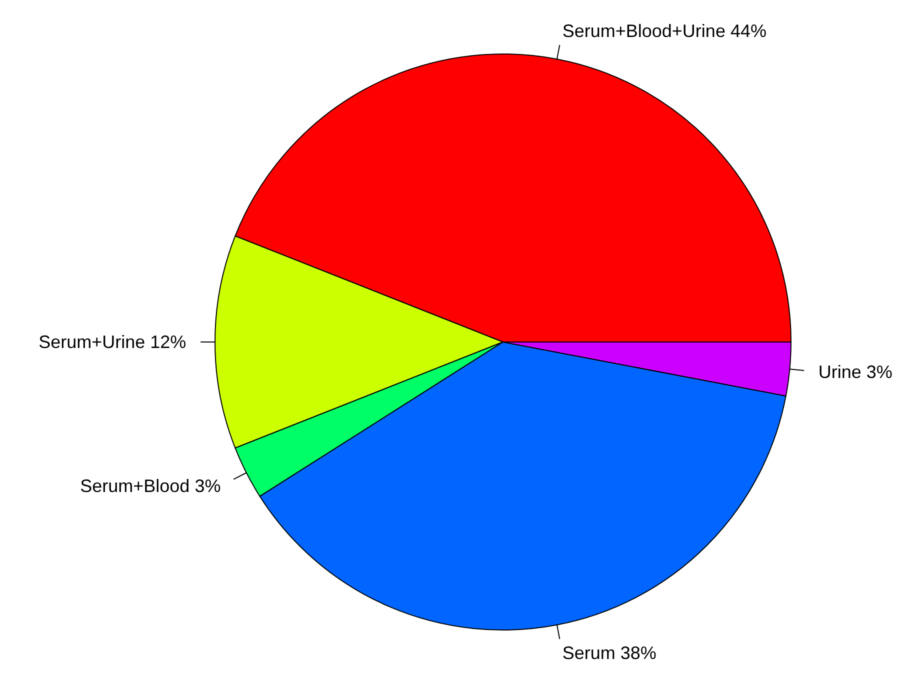 The width and height of the screenshot is (922, 675). Describe the element at coordinates (609, 653) in the screenshot. I see `slice-label: Serum 38%` at that location.